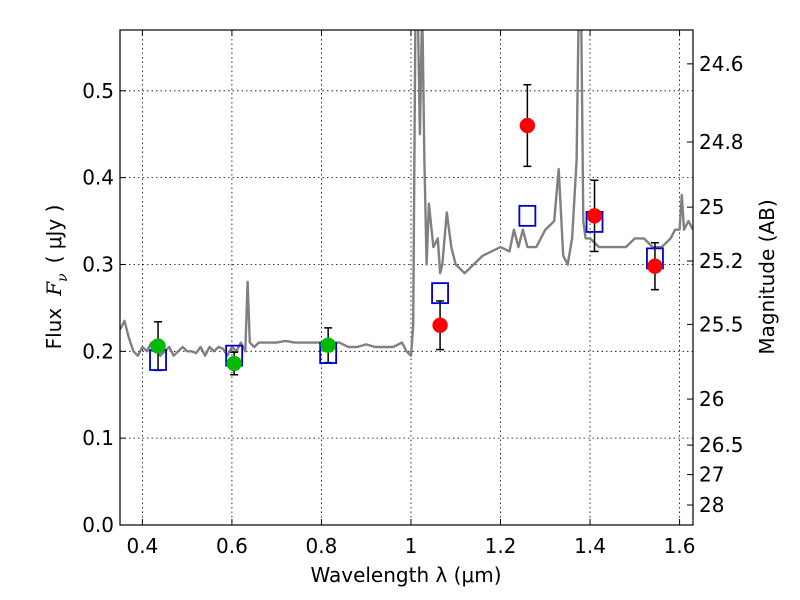 The width and height of the screenshot is (800, 600). What do you see at coordinates (590, 546) in the screenshot?
I see `x-tick-label: 1.4` at bounding box center [590, 546].